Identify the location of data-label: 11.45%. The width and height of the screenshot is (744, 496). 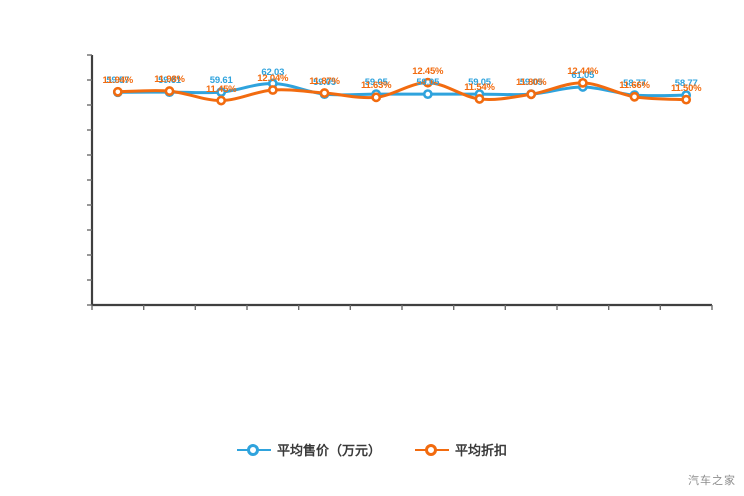
(221, 89).